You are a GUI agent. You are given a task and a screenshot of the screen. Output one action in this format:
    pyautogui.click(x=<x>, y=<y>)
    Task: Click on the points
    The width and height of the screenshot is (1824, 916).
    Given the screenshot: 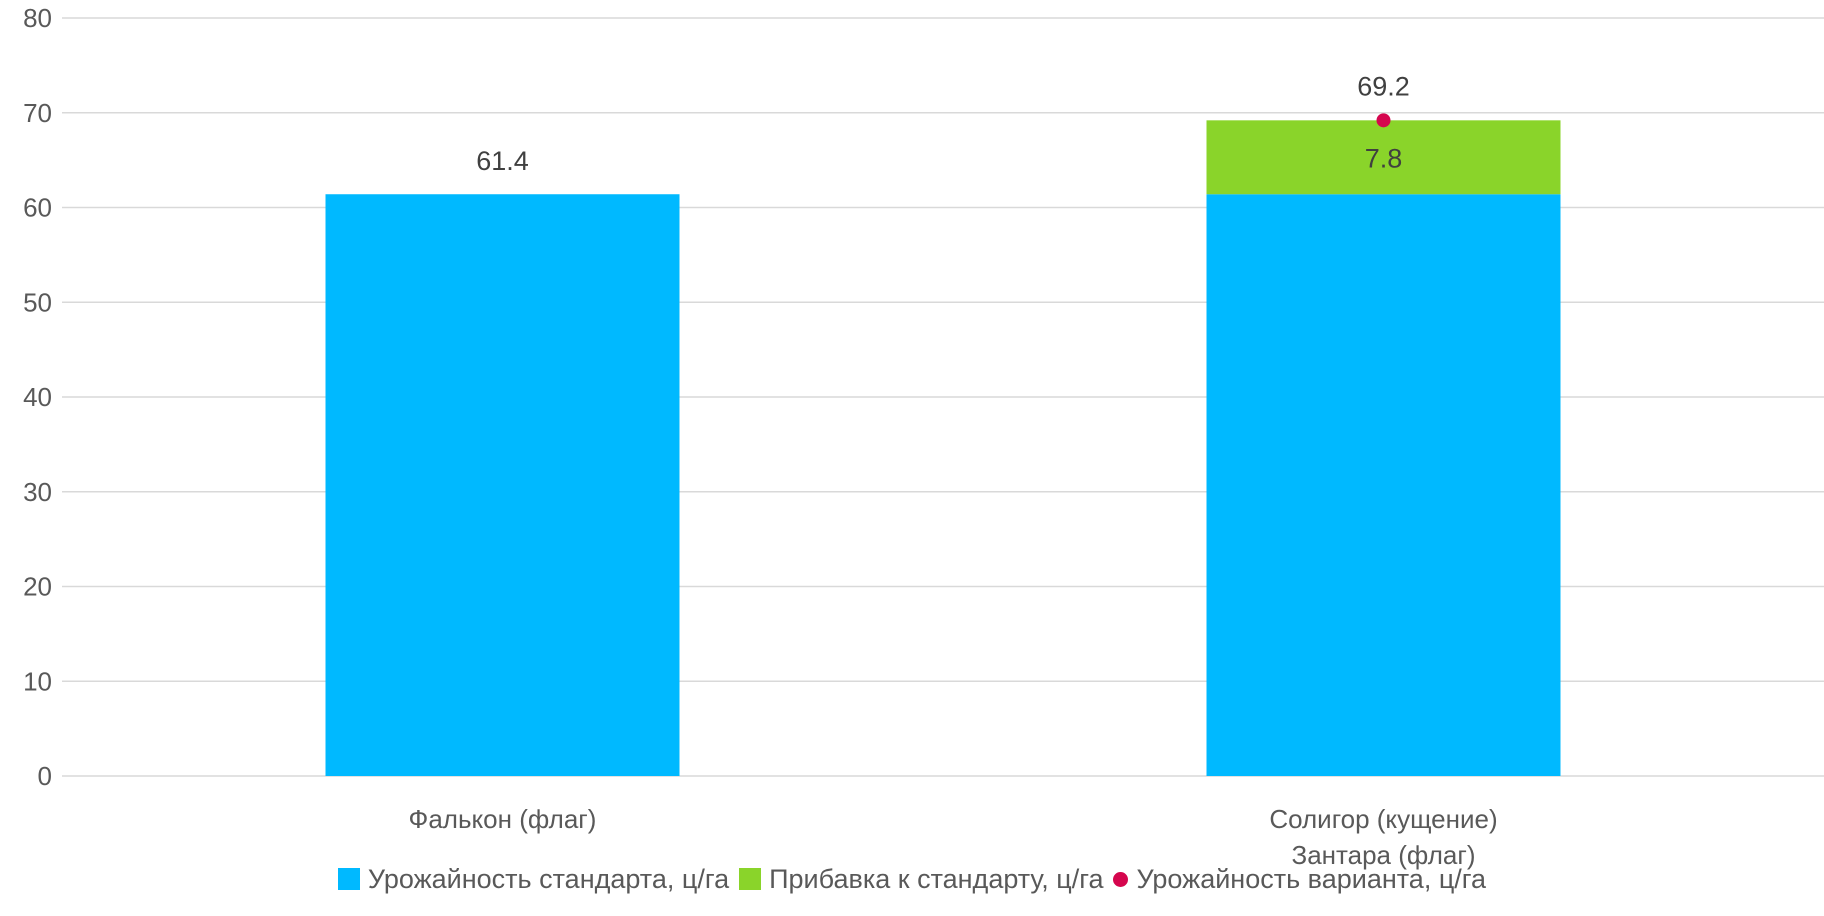 What is the action you would take?
    pyautogui.click(x=1383, y=120)
    